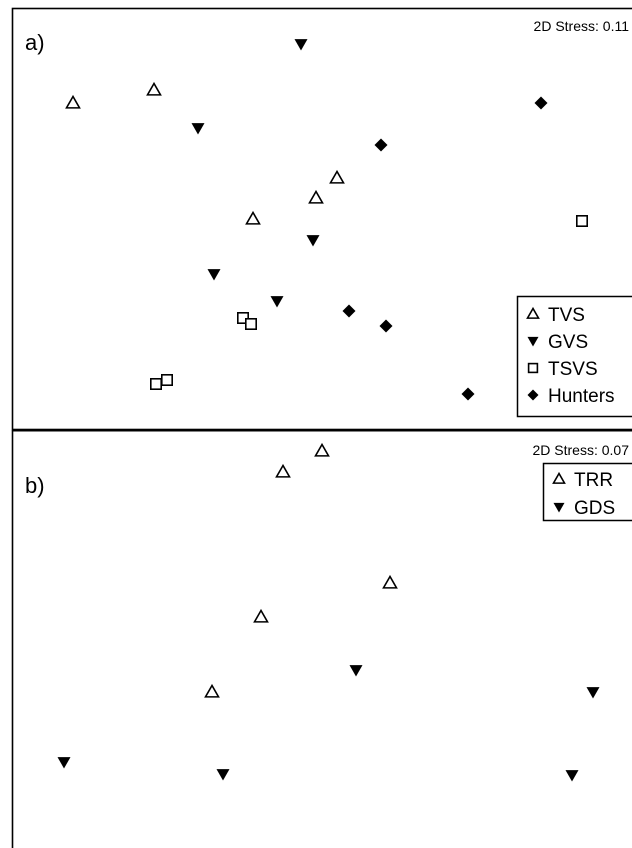  Describe the element at coordinates (559, 477) in the screenshot. I see `legend-marker-trr` at that location.